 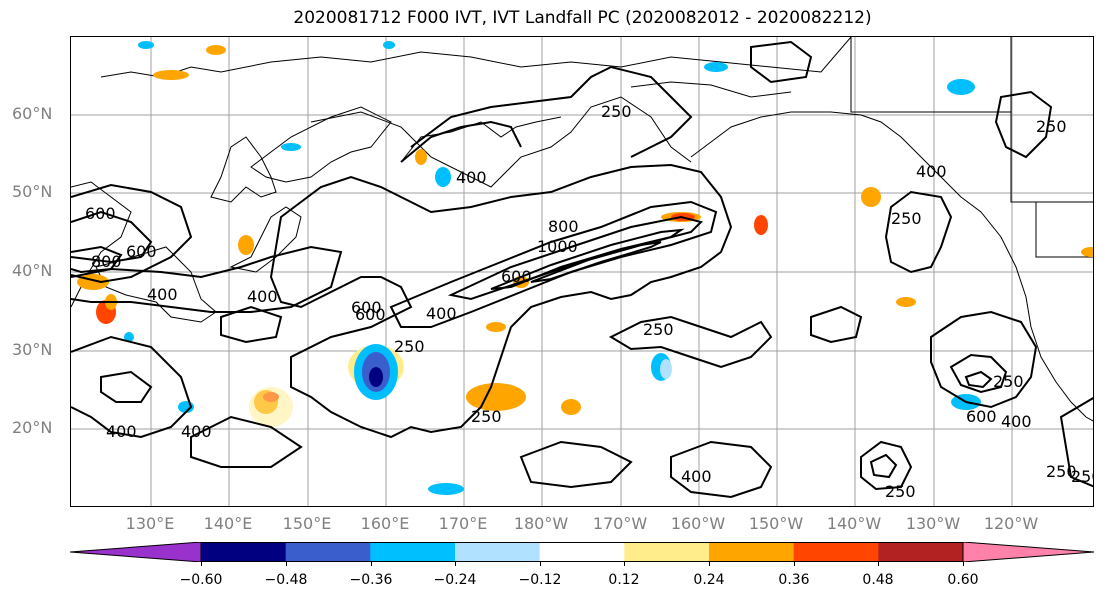 I want to click on colorbar-tick-label: 0.24, so click(x=709, y=580).